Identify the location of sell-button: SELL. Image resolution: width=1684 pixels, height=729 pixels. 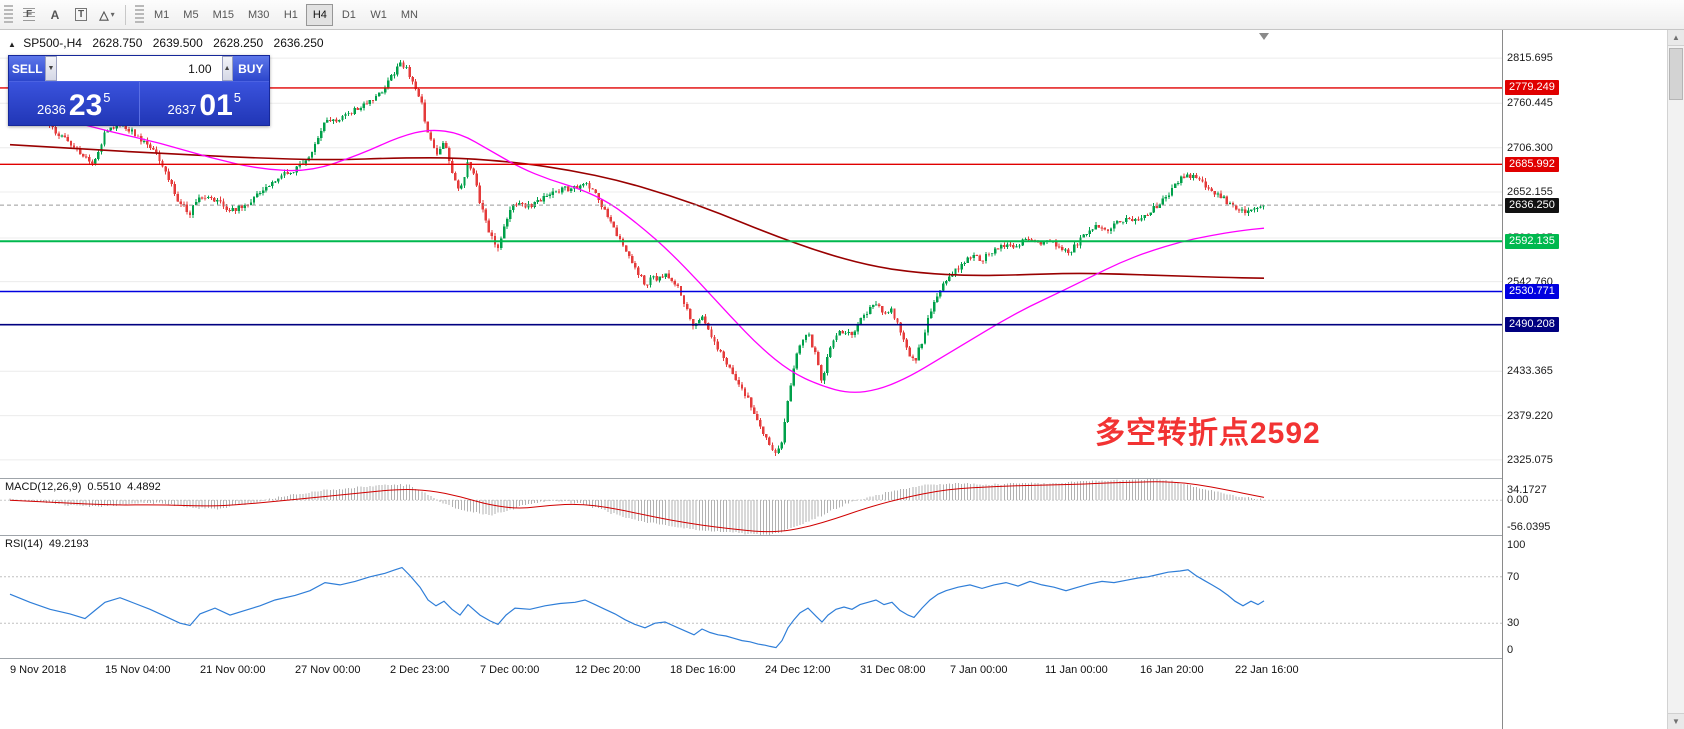
(27, 68).